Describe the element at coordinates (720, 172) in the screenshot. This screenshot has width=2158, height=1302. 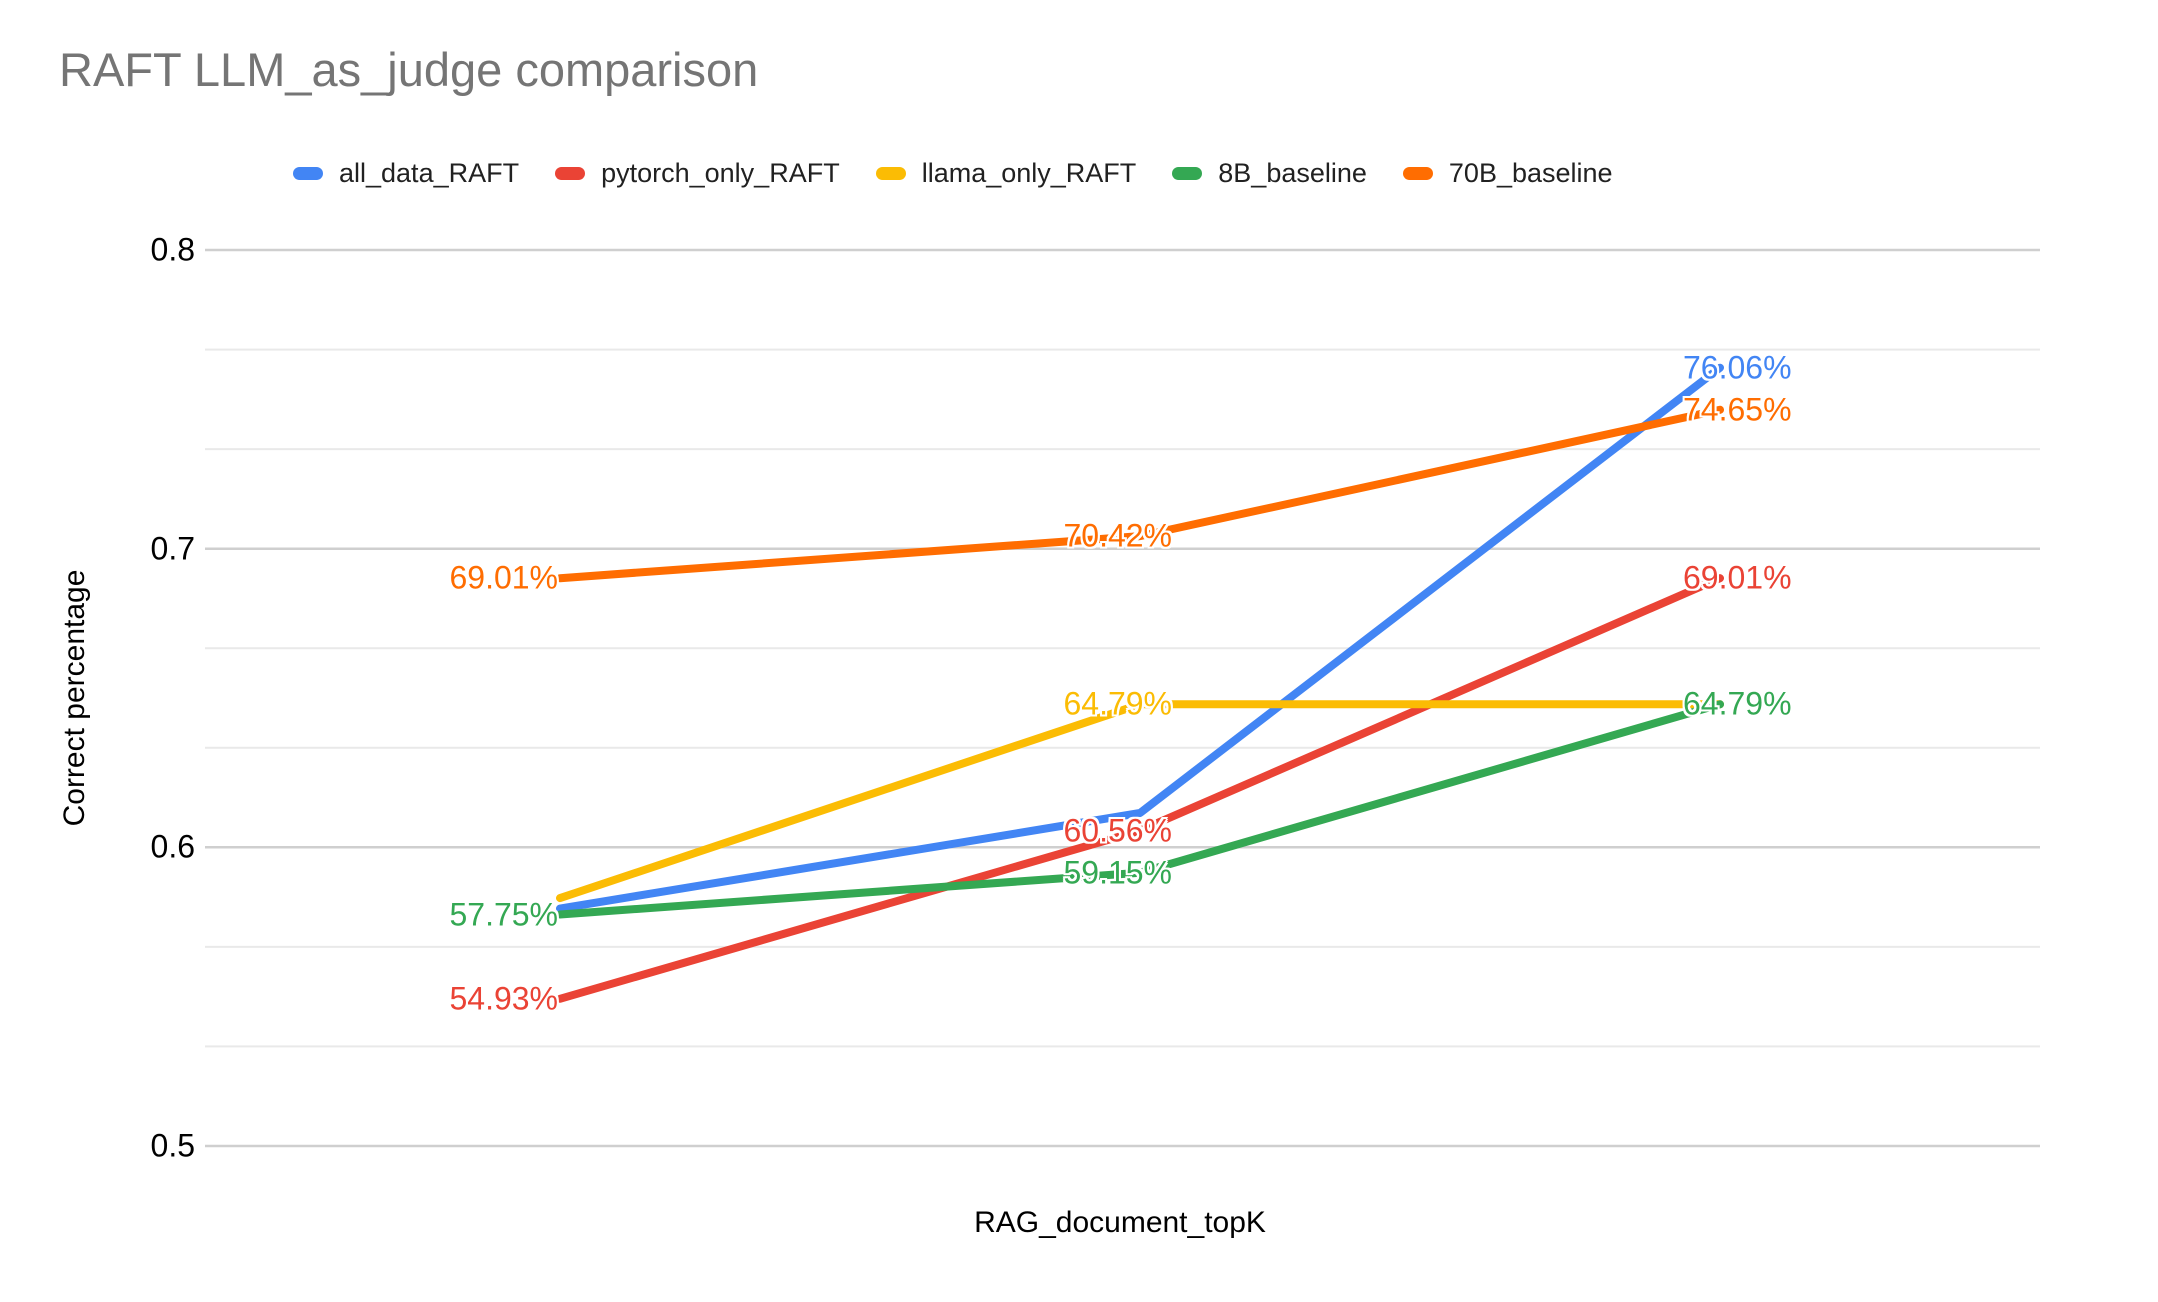
I see `legend-label: pytorch_only_RAFT` at that location.